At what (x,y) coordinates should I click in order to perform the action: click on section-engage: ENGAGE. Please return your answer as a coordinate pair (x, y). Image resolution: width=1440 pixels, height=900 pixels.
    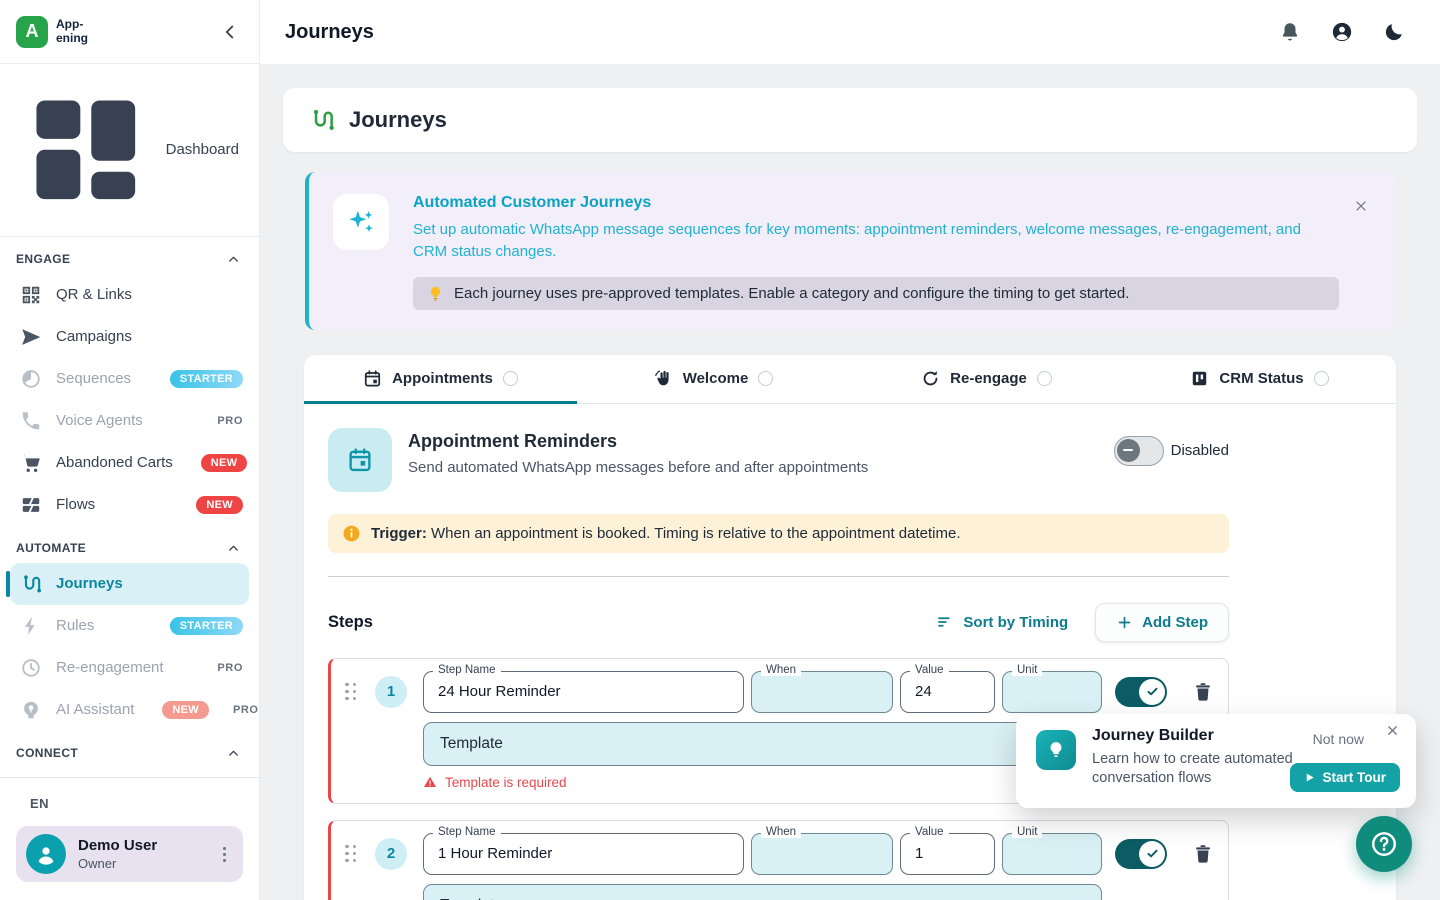
    Looking at the image, I should click on (129, 255).